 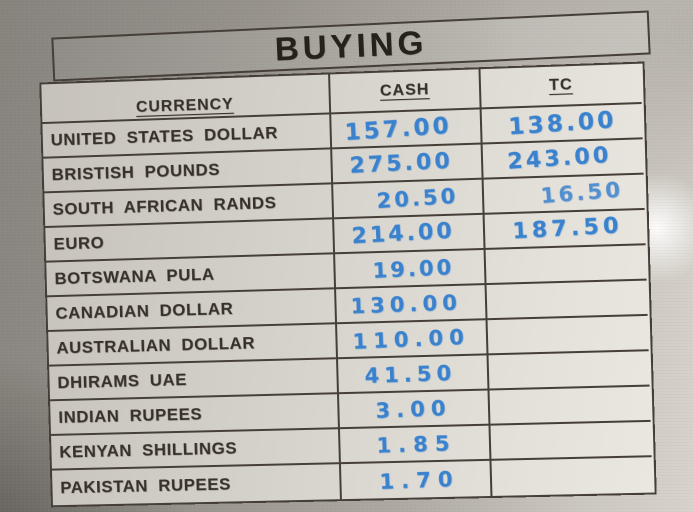 I want to click on cash-value: 19.00, so click(x=414, y=268).